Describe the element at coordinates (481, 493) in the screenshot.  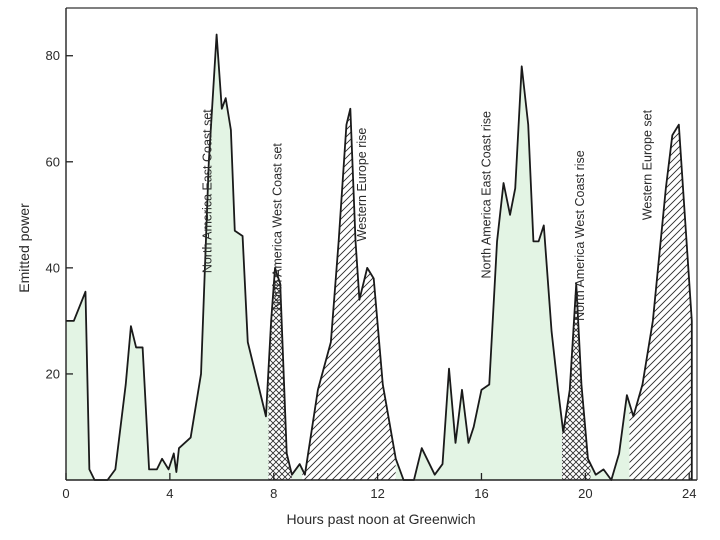
I see `x-tick-label: 16` at that location.